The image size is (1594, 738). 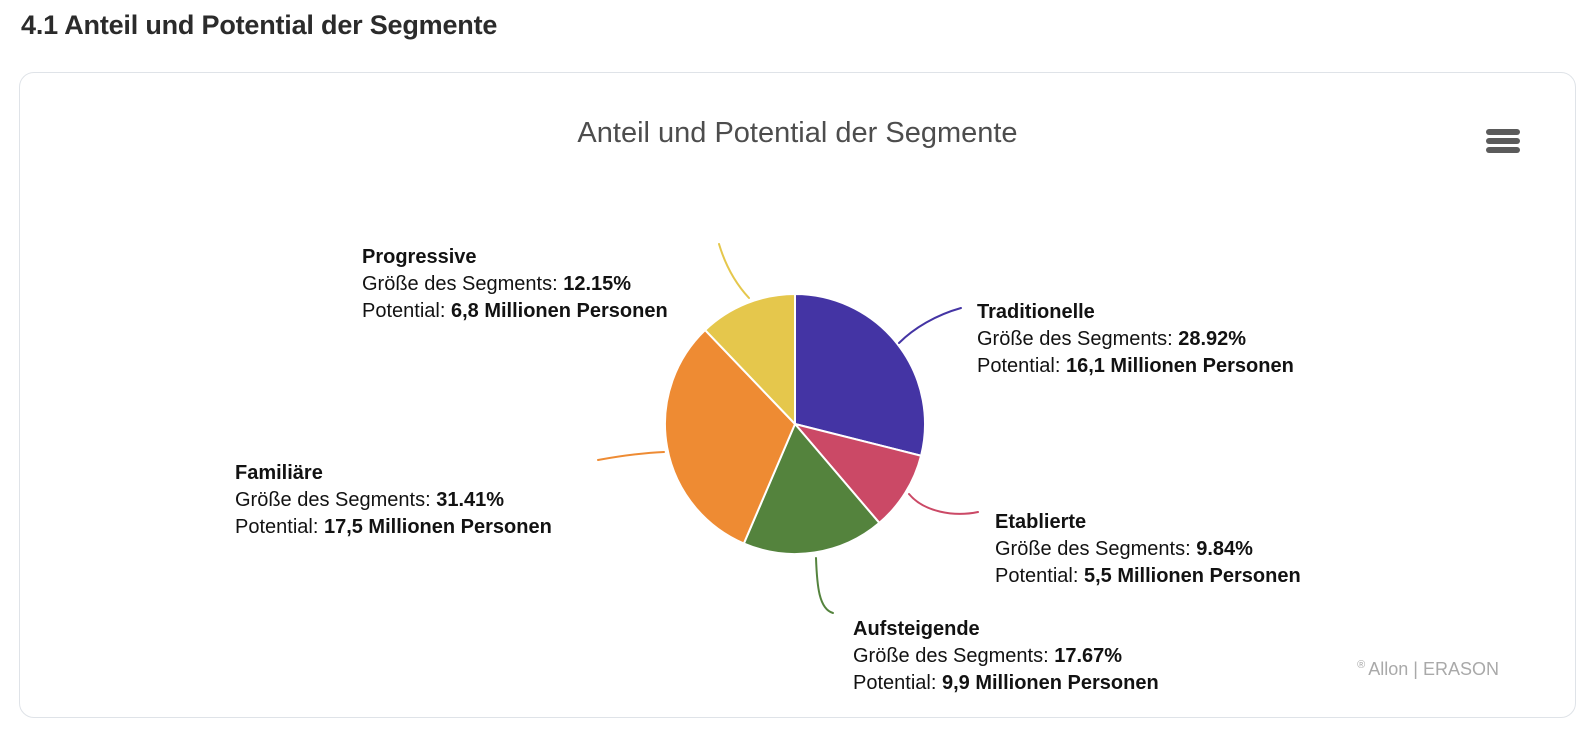 I want to click on pie-slice-etablierte, so click(x=858, y=473).